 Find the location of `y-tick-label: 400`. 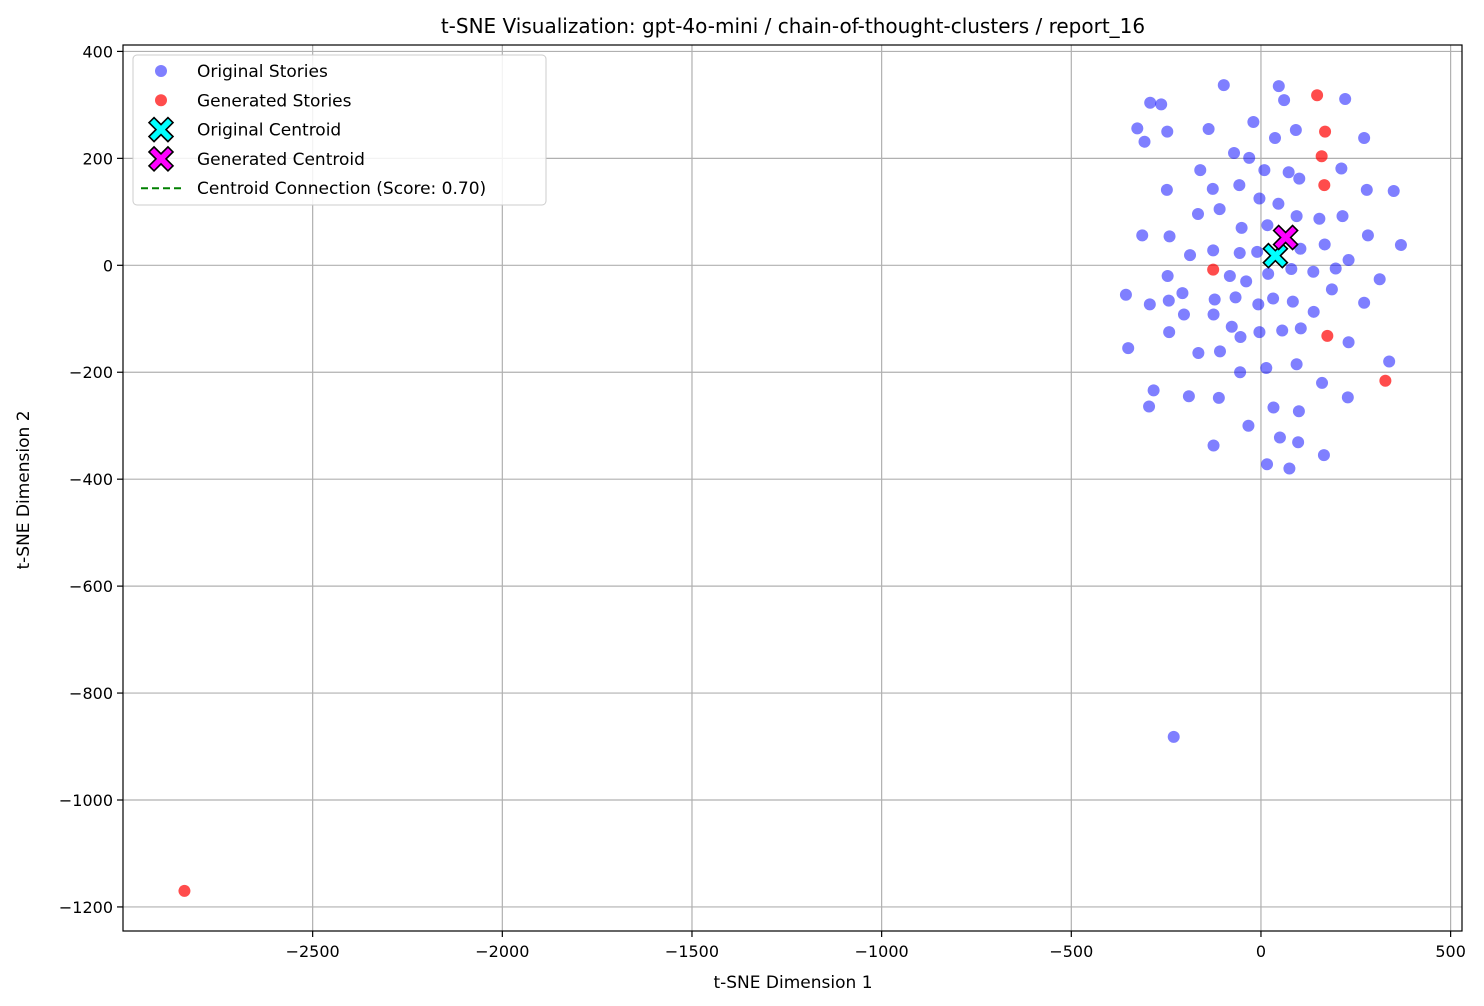

y-tick-label: 400 is located at coordinates (97, 51).